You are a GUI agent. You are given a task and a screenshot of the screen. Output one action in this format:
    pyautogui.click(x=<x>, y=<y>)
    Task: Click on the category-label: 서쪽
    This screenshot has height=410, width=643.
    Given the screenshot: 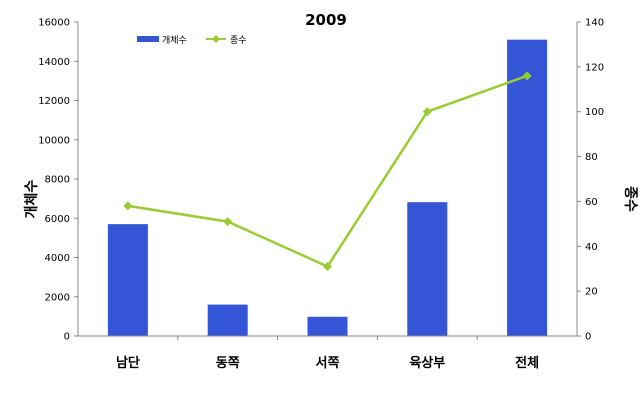 What is the action you would take?
    pyautogui.click(x=328, y=363)
    